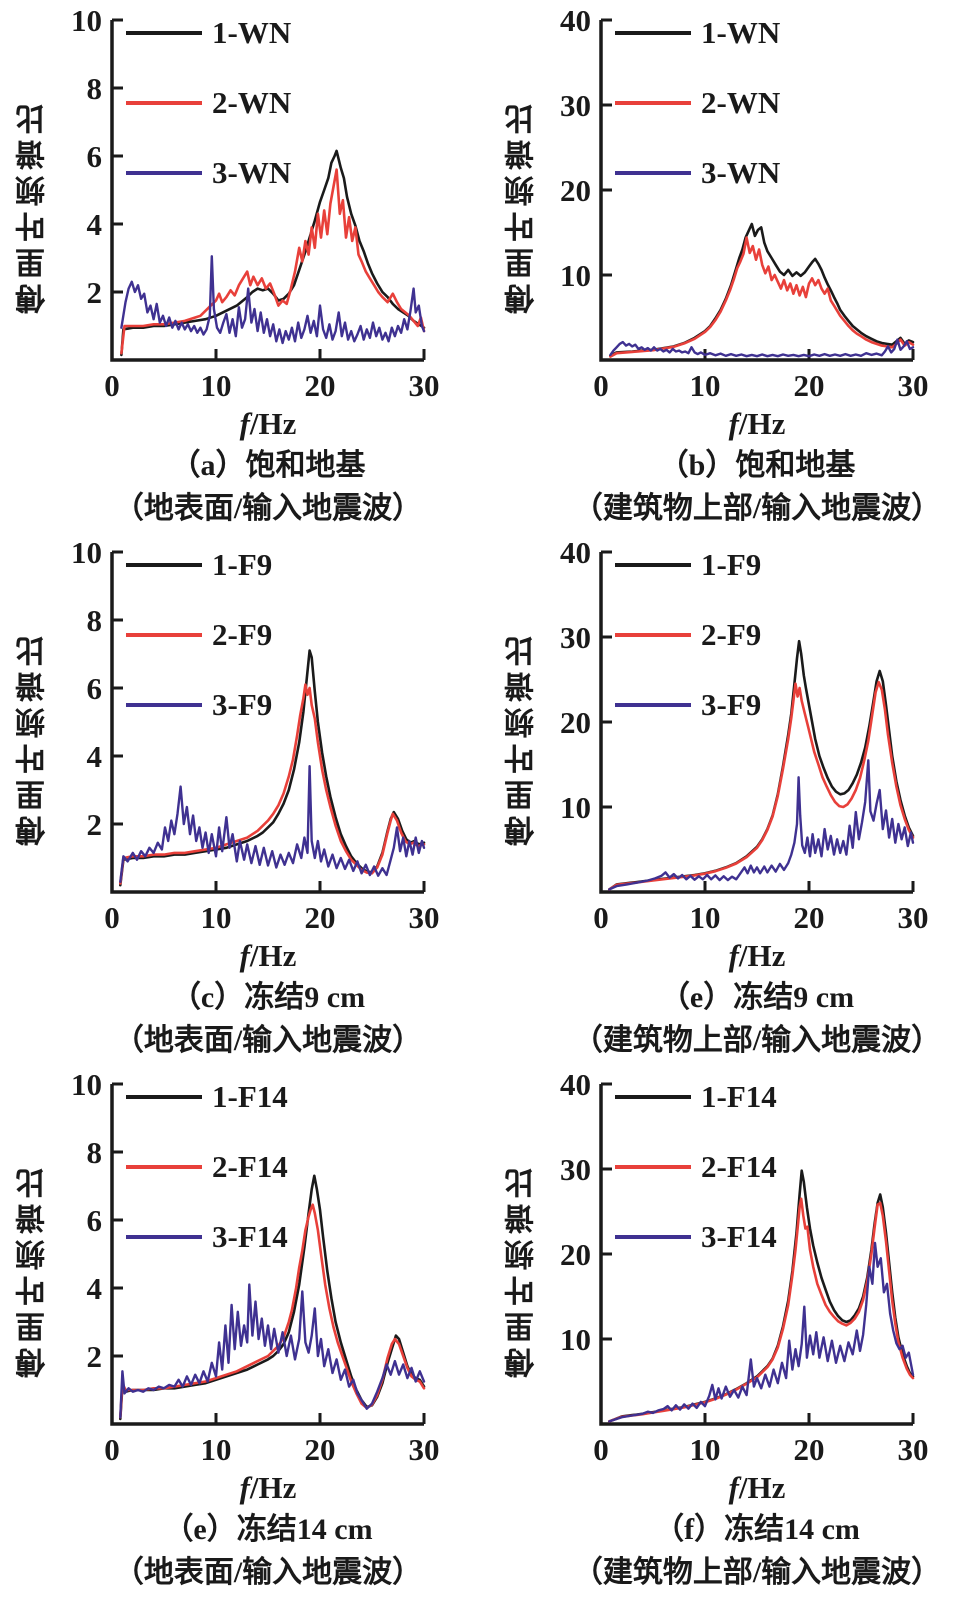 Image resolution: width=978 pixels, height=1597 pixels. What do you see at coordinates (757, 465) in the screenshot?
I see `caption-title: （b）饱和地基` at bounding box center [757, 465].